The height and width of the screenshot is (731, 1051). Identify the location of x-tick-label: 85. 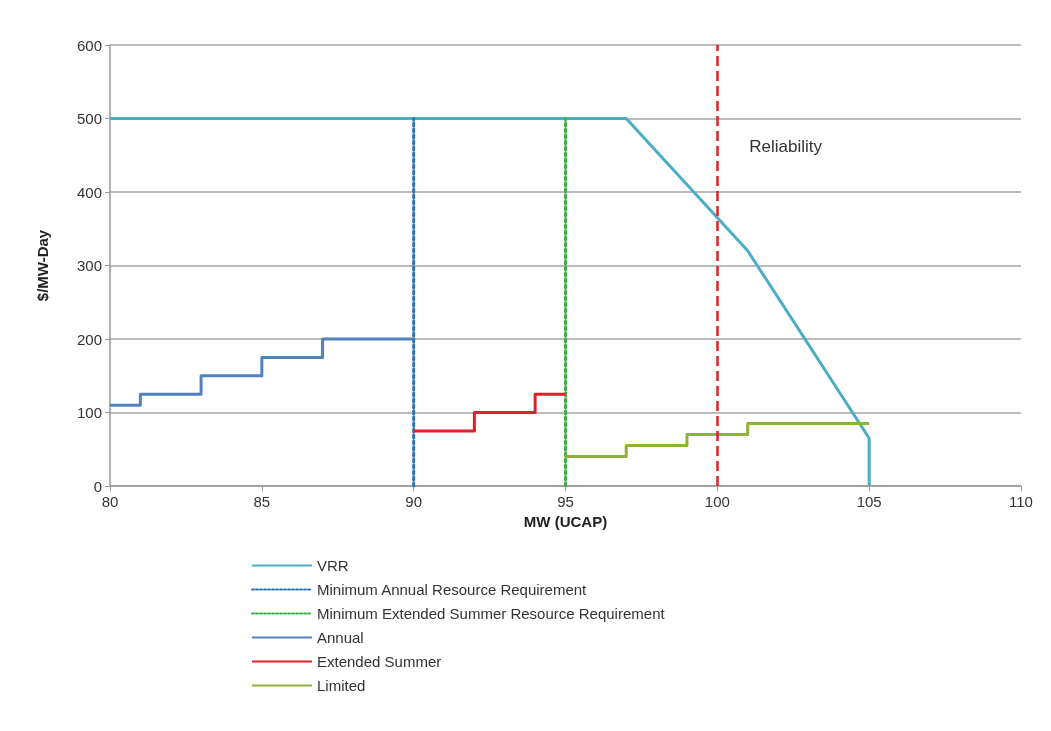
(262, 501).